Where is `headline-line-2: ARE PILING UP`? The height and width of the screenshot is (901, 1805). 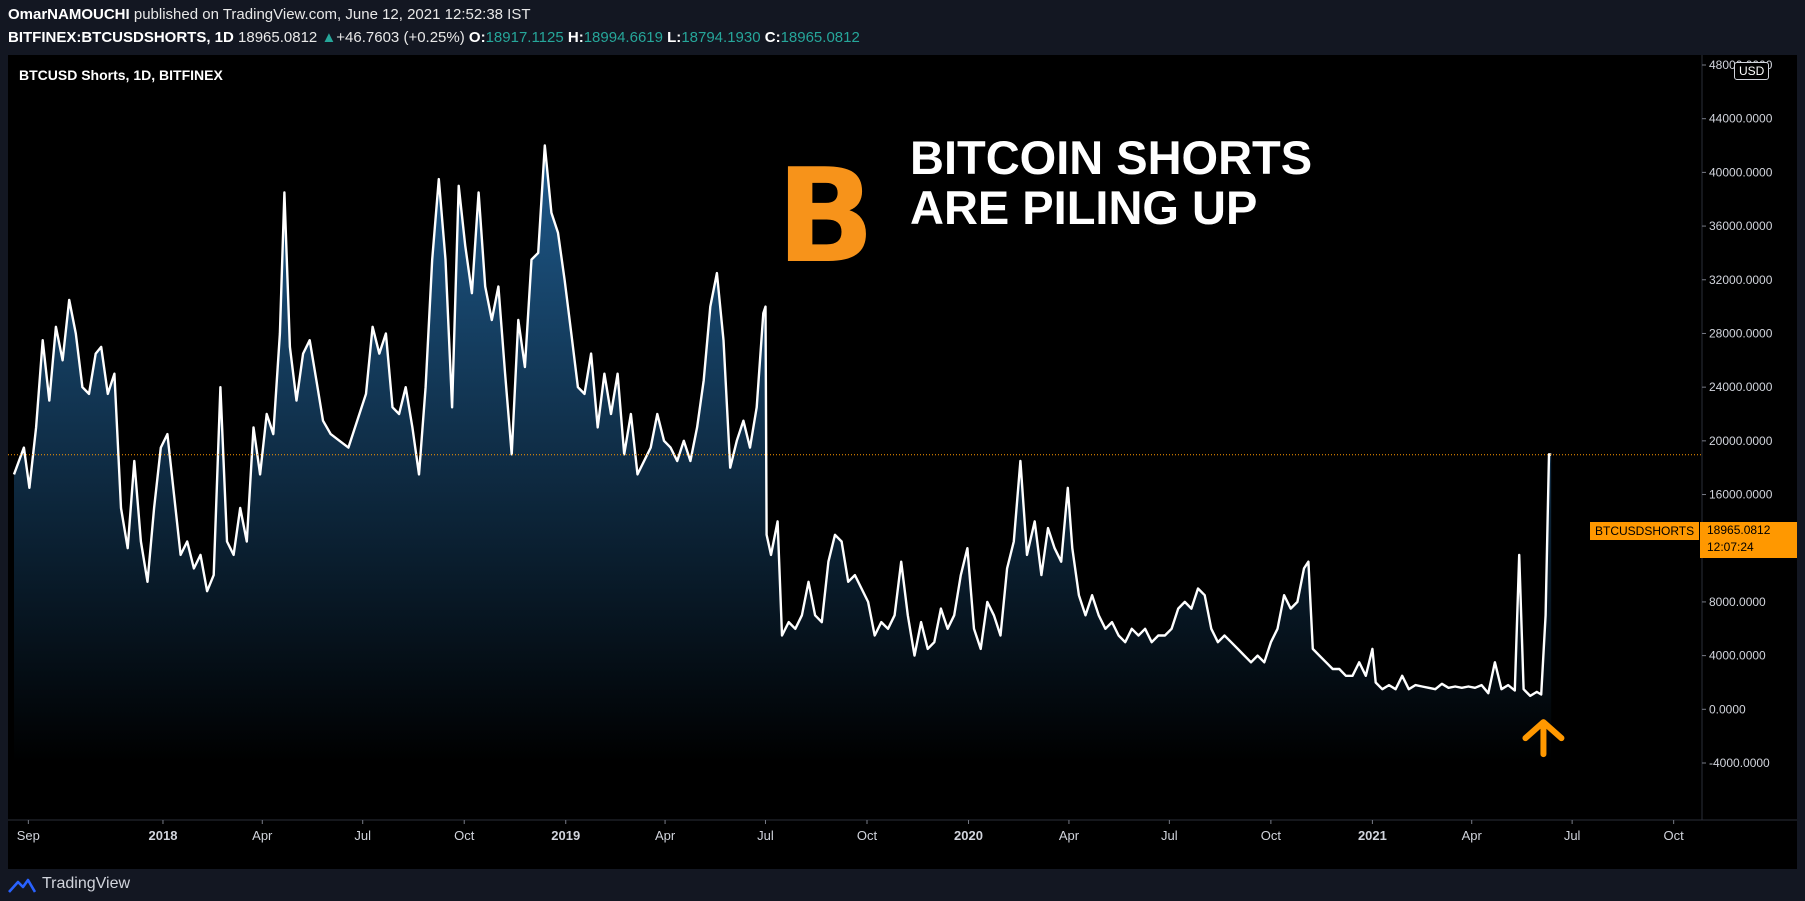 headline-line-2: ARE PILING UP is located at coordinates (1084, 207).